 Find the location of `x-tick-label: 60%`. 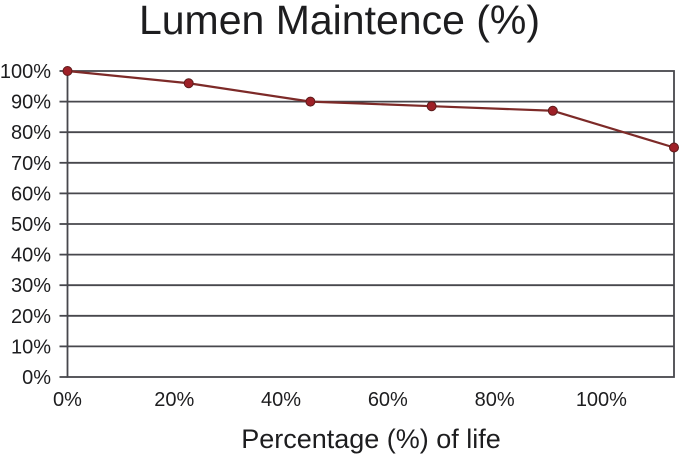

x-tick-label: 60% is located at coordinates (388, 400).